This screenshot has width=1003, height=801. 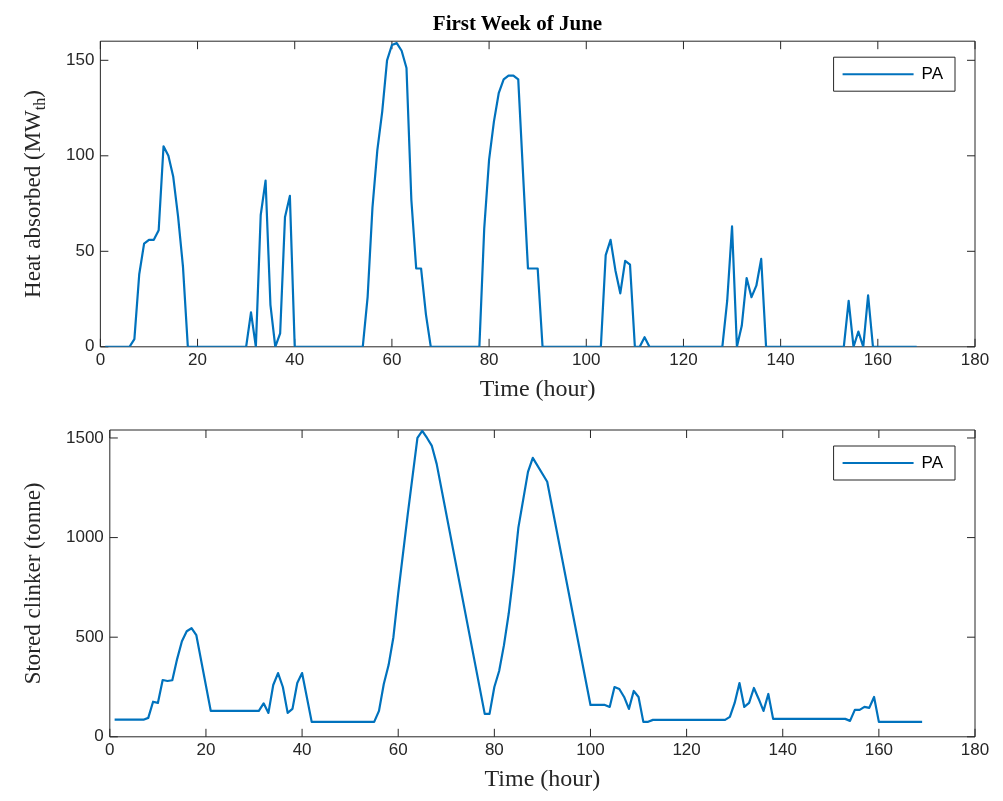 What do you see at coordinates (84, 437) in the screenshot?
I see `y-tick-label: 1500` at bounding box center [84, 437].